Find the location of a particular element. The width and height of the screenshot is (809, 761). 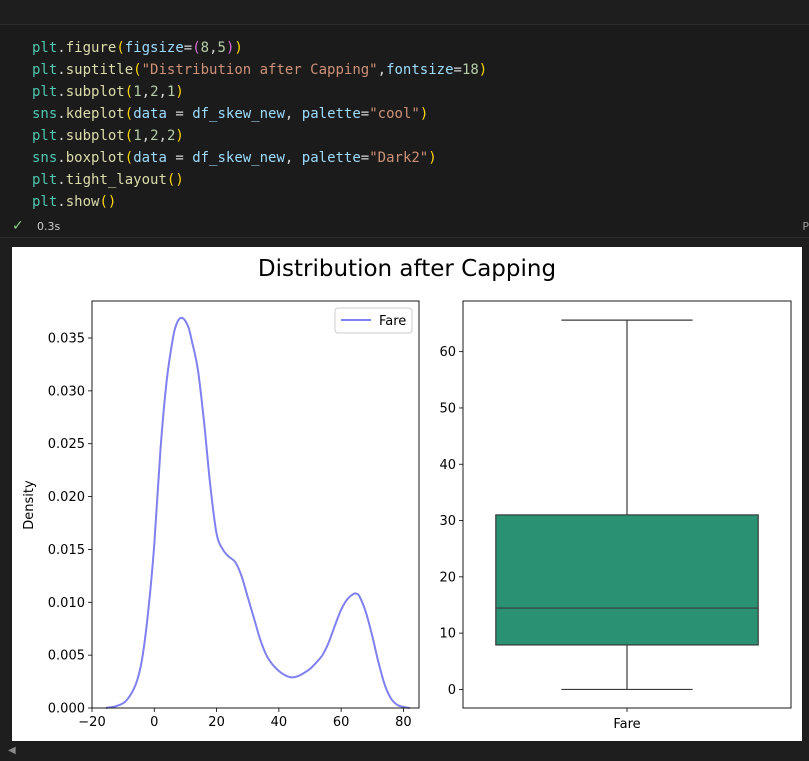

code-token: 8 is located at coordinates (205, 48).